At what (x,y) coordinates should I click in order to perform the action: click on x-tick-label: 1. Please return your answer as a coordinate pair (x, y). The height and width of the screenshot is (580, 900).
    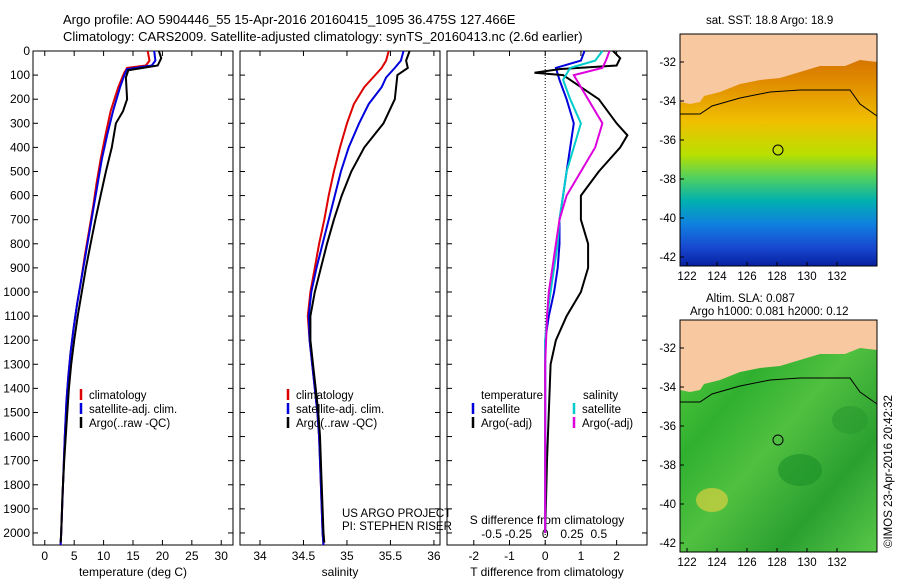
    Looking at the image, I should click on (581, 556).